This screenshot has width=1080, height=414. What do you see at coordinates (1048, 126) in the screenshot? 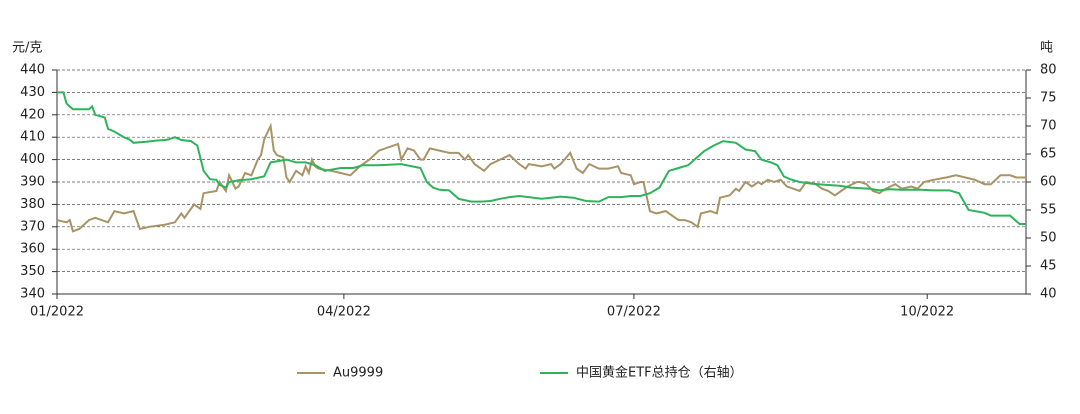
I see `y2-tick-label: 70` at bounding box center [1048, 126].